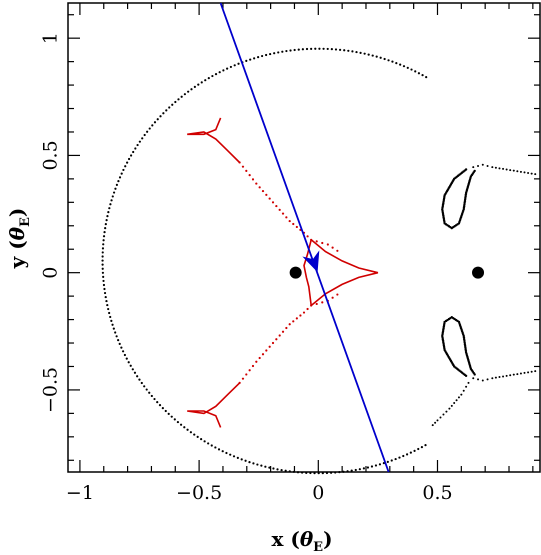 The width and height of the screenshot is (541, 555). I want to click on x-axis-label: x (θE), so click(301, 541).